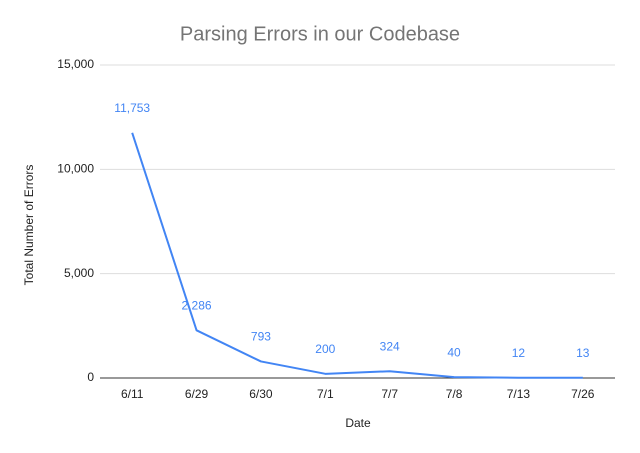 Image resolution: width=640 pixels, height=453 pixels. What do you see at coordinates (132, 108) in the screenshot?
I see `data-label: 11,753` at bounding box center [132, 108].